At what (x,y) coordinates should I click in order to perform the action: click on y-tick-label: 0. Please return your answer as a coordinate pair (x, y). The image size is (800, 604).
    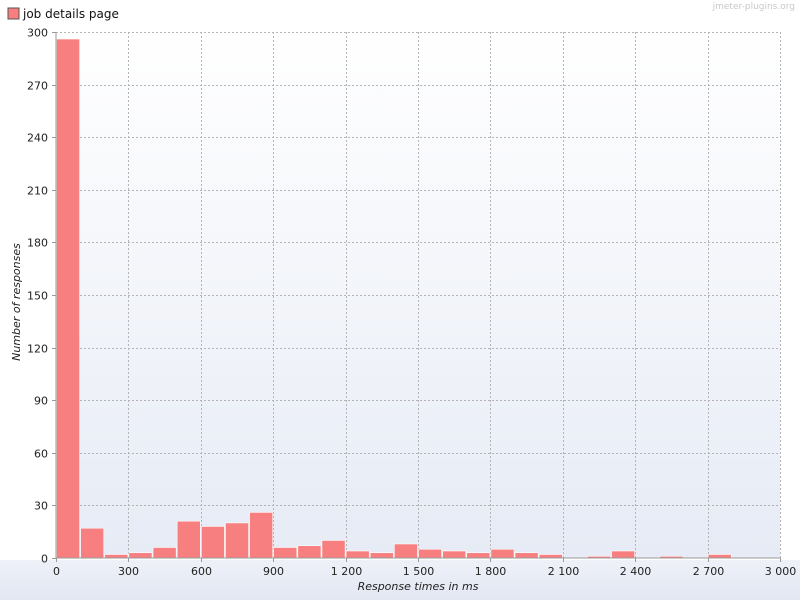
    Looking at the image, I should click on (44, 559).